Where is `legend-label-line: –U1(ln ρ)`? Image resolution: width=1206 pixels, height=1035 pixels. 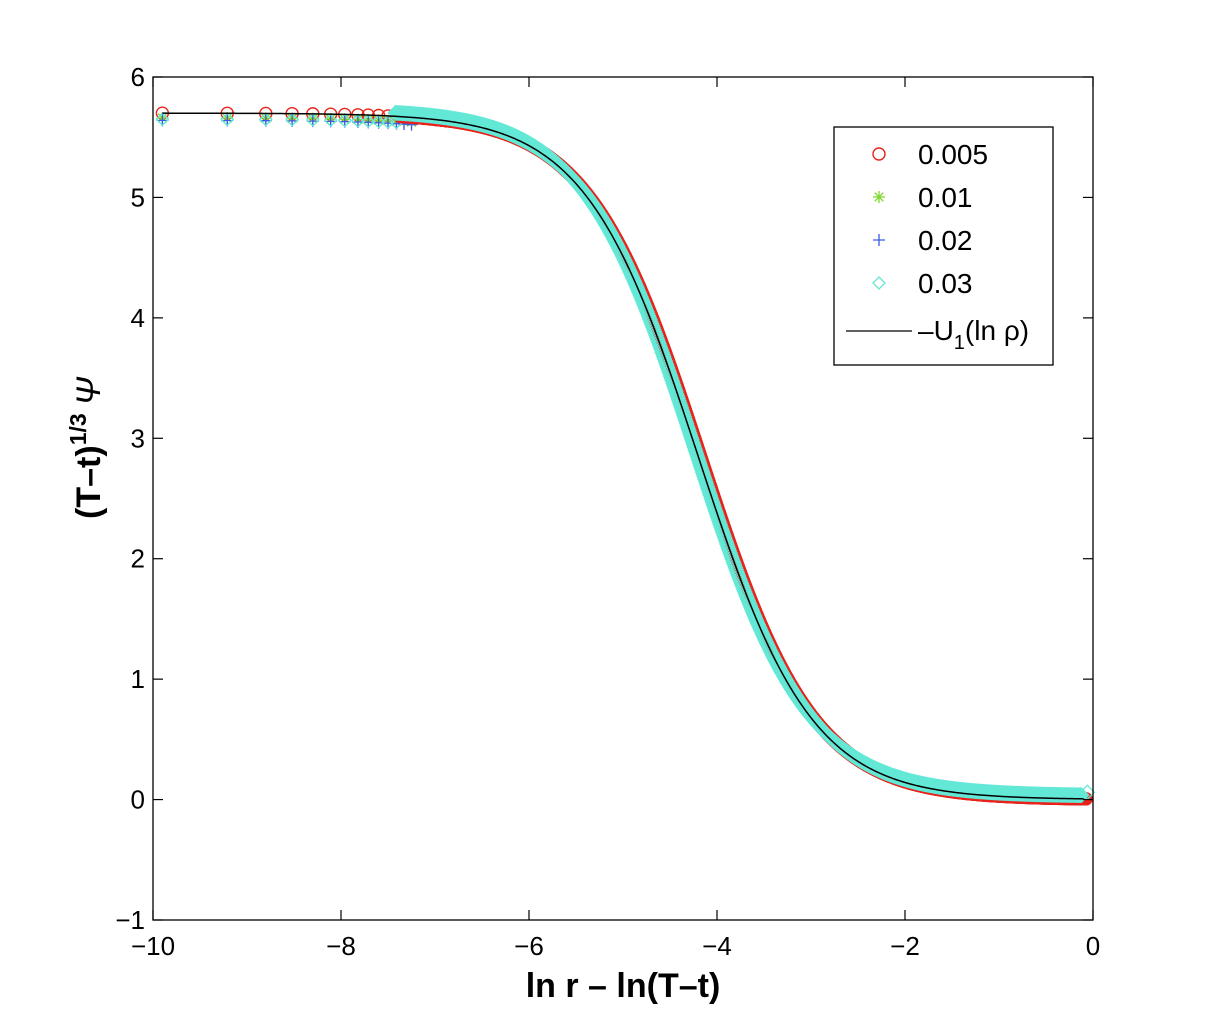 legend-label-line: –U1(ln ρ) is located at coordinates (973, 334).